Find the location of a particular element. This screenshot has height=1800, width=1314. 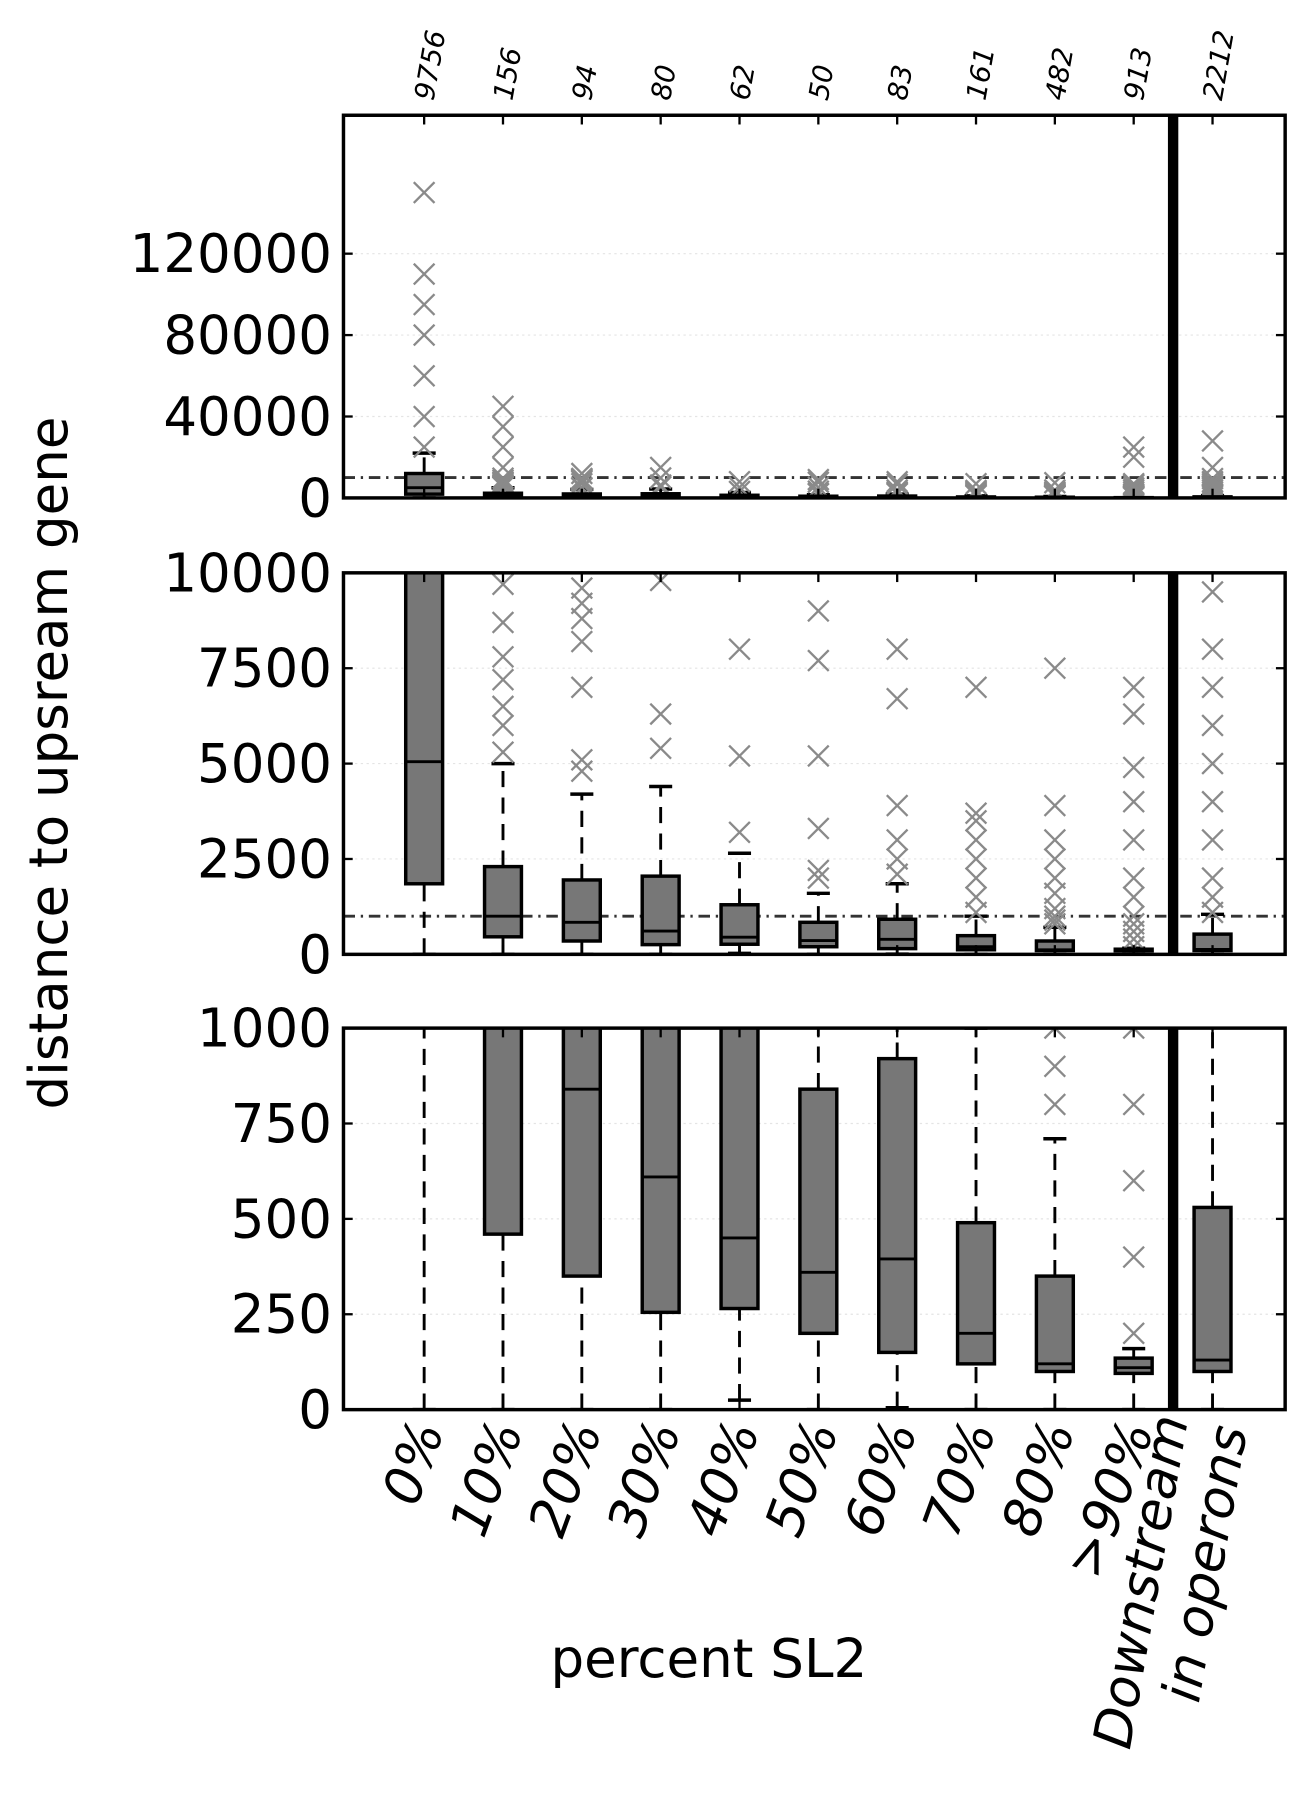

y-tick-label: 40000 is located at coordinates (247, 417).